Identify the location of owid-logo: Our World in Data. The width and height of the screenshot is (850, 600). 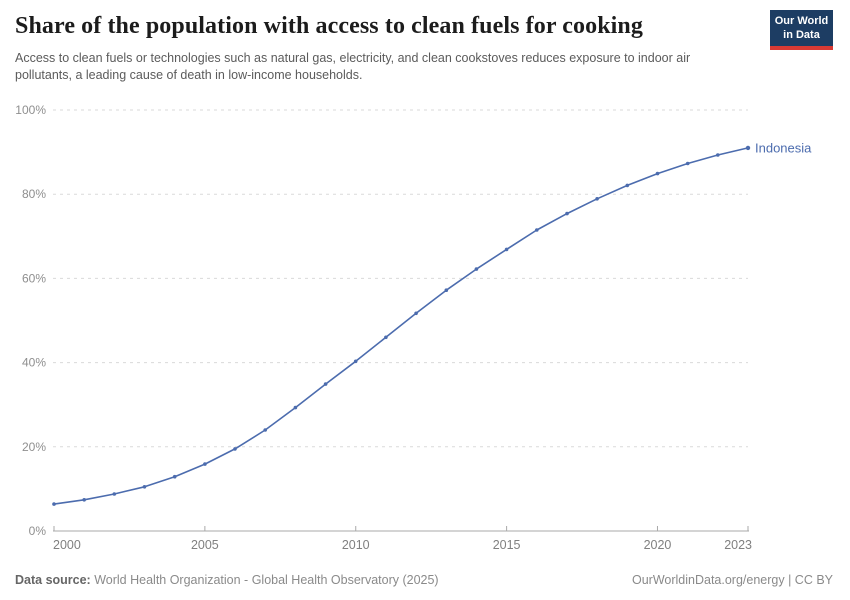
(801, 30).